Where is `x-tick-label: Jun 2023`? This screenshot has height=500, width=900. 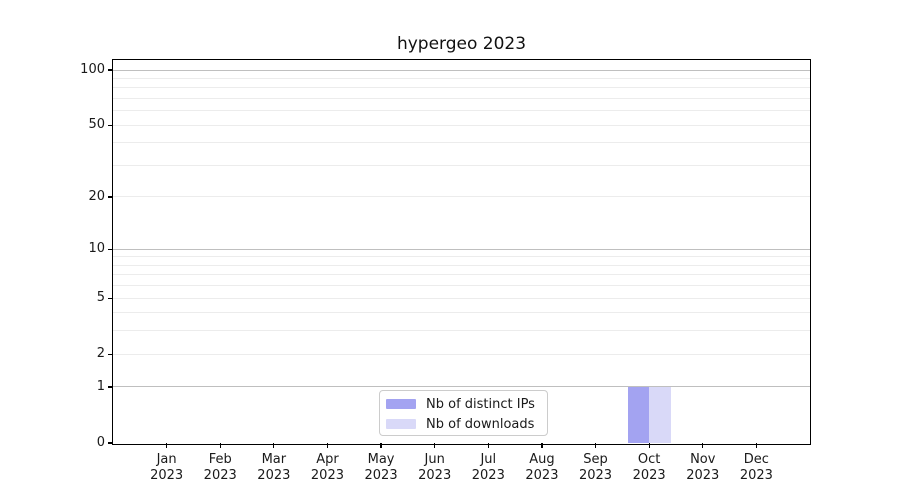
x-tick-label: Jun 2023 is located at coordinates (435, 467).